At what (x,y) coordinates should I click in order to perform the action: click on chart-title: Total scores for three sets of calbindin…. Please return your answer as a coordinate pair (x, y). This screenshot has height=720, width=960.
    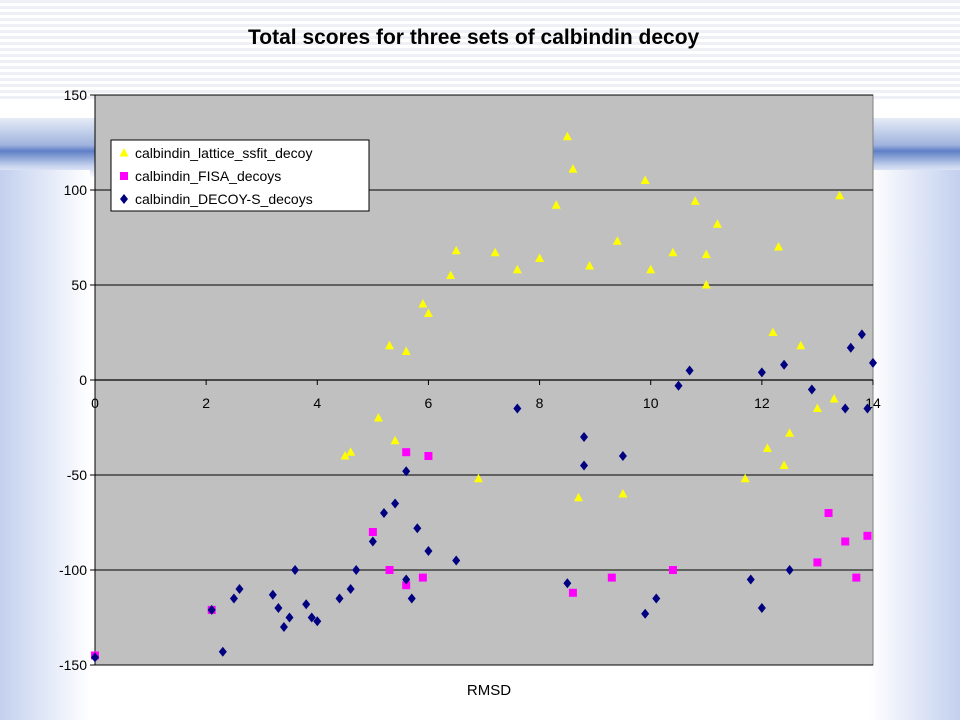
    Looking at the image, I should click on (474, 37).